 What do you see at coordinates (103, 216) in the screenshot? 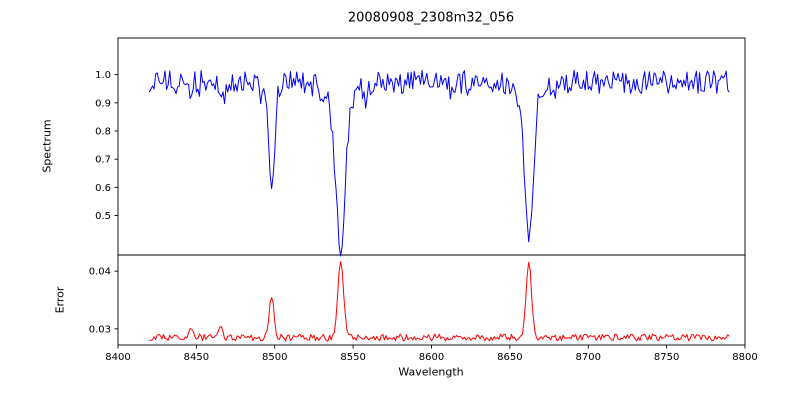
I see `spectrum-y-tick-label: 0.5` at bounding box center [103, 216].